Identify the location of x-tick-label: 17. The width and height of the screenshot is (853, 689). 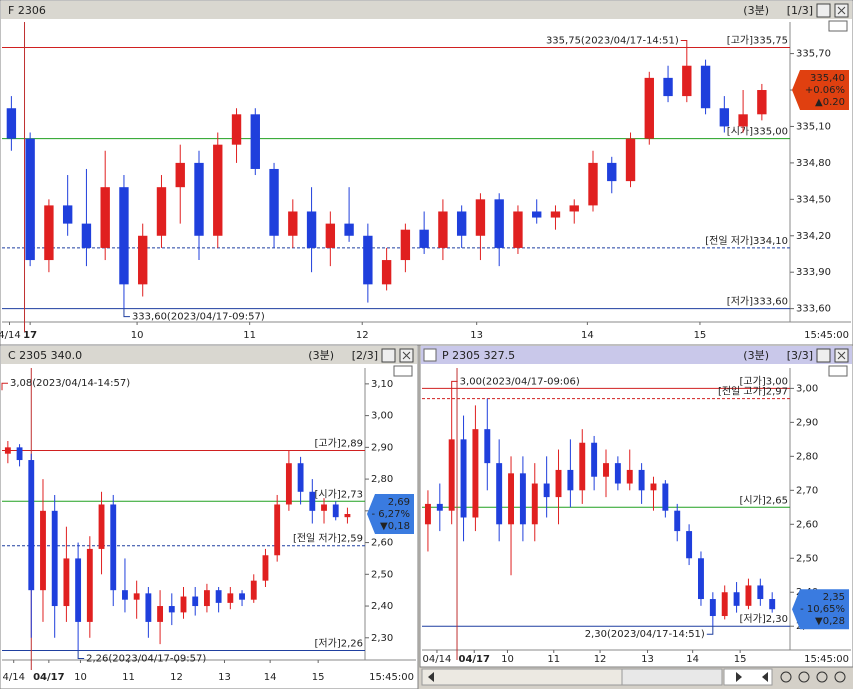
(30, 335).